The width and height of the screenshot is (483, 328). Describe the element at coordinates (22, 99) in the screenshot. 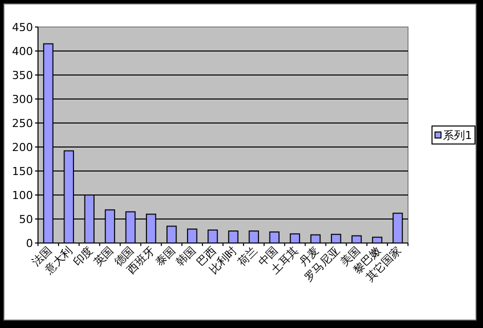

I see `y-tick-label: 300` at that location.